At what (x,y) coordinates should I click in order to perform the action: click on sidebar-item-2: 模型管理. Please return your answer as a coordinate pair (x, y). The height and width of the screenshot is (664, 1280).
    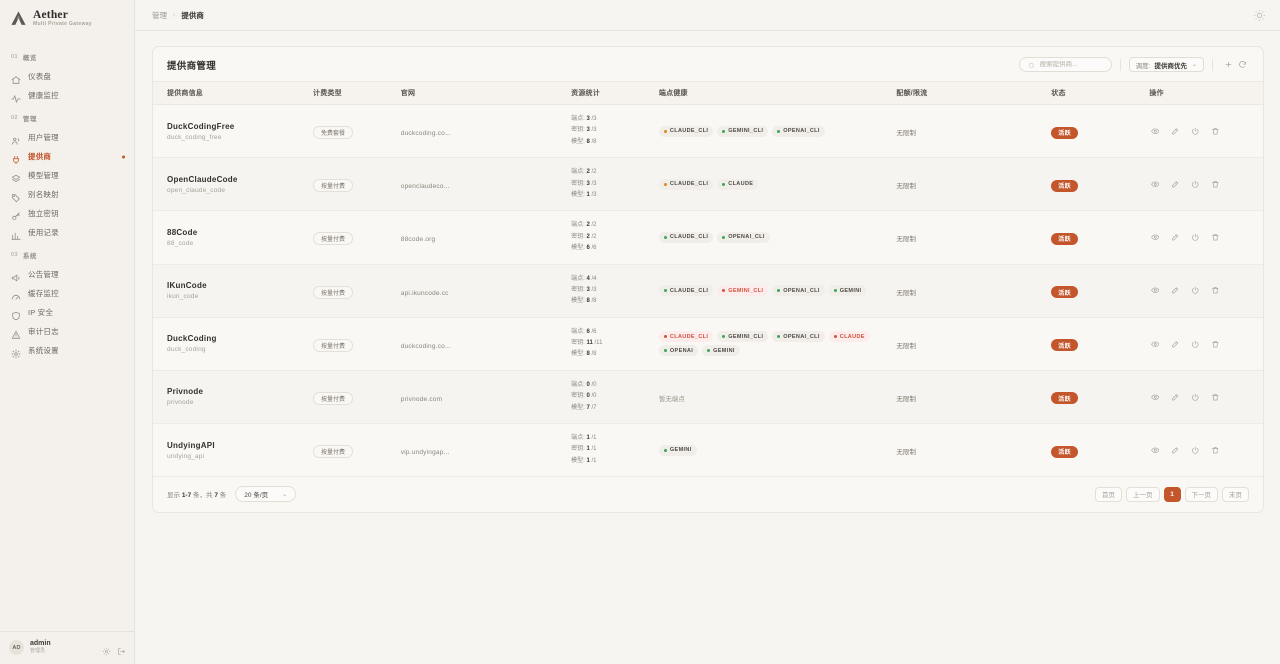
    Looking at the image, I should click on (67, 175).